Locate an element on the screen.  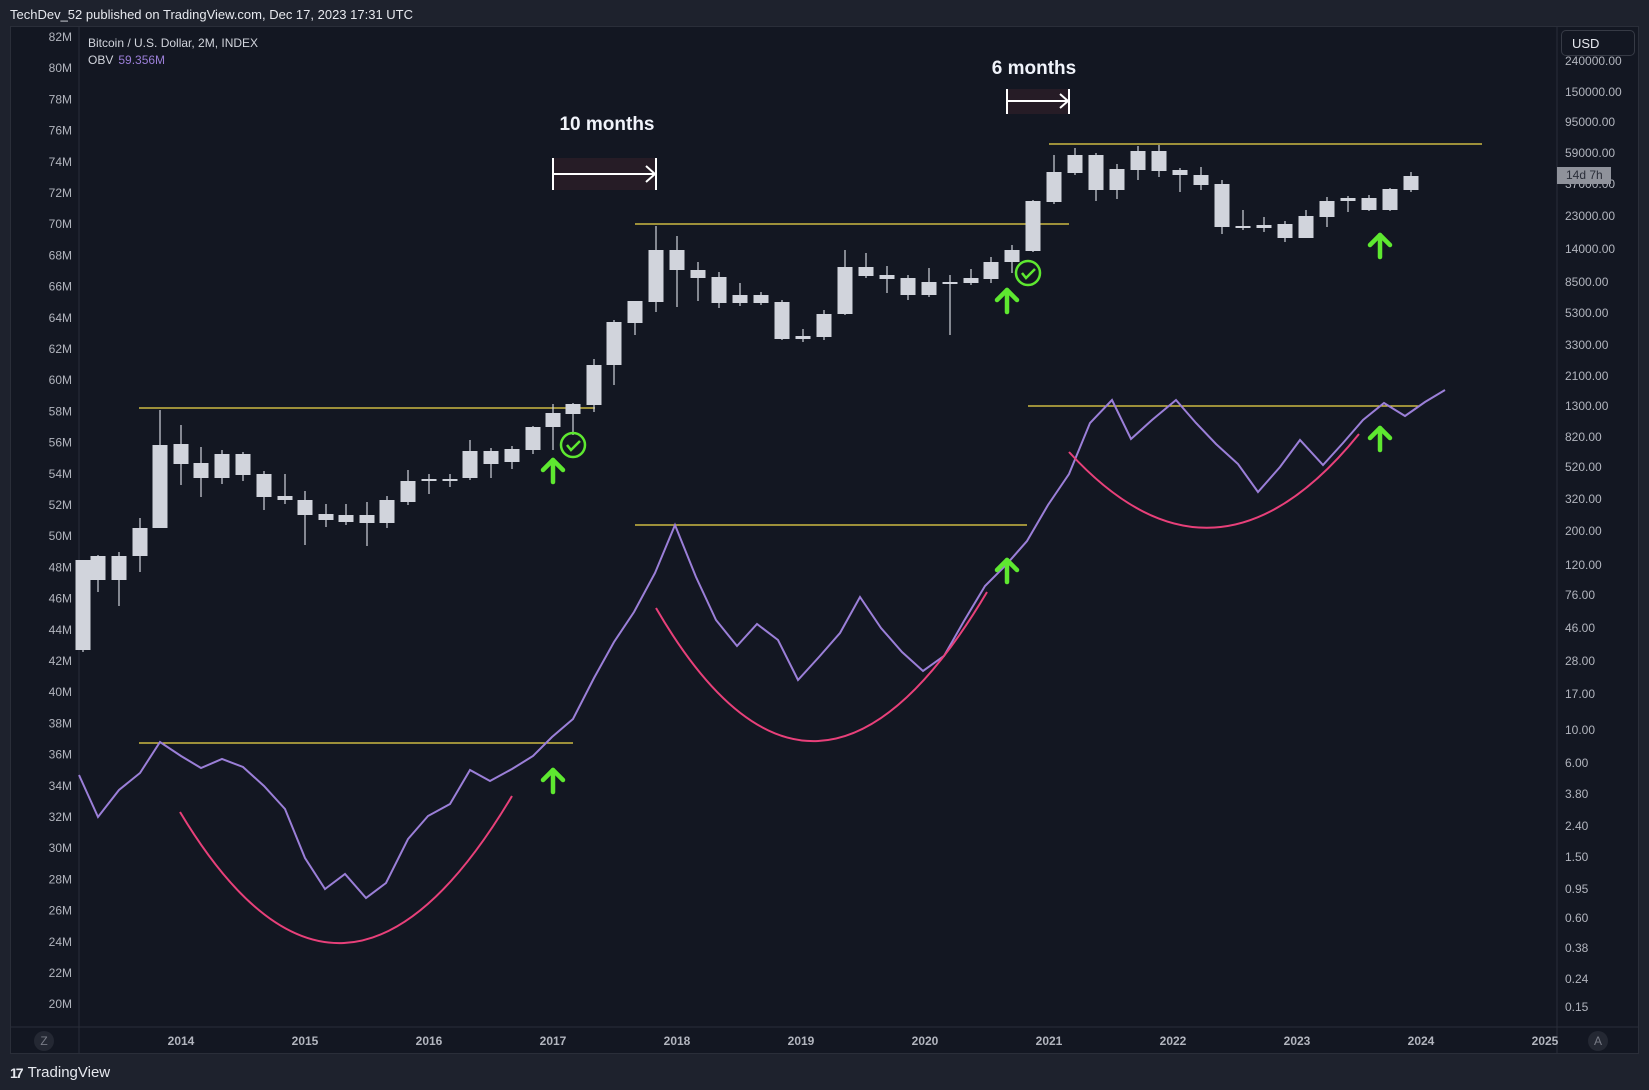
auto-scale-button: A is located at coordinates (1598, 1041).